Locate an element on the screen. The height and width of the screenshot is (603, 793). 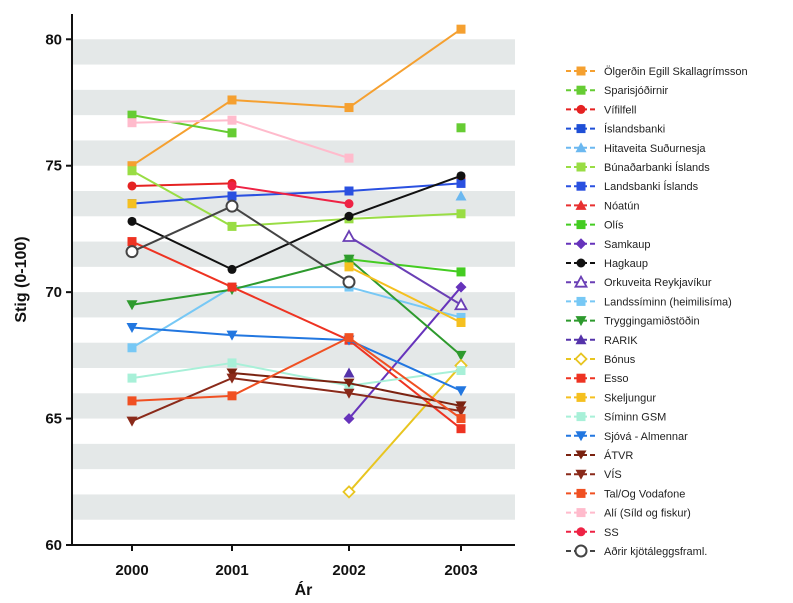
legend-item: Esso is located at coordinates (597, 379).